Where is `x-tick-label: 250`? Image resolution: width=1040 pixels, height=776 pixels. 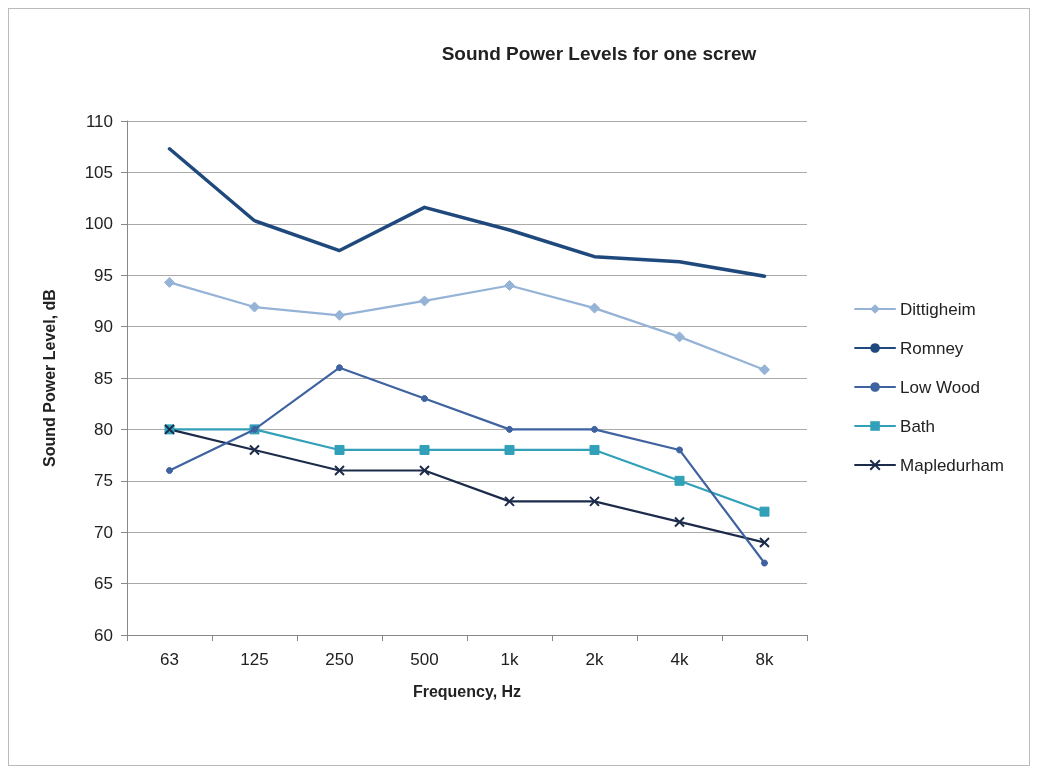
x-tick-label: 250 is located at coordinates (339, 659).